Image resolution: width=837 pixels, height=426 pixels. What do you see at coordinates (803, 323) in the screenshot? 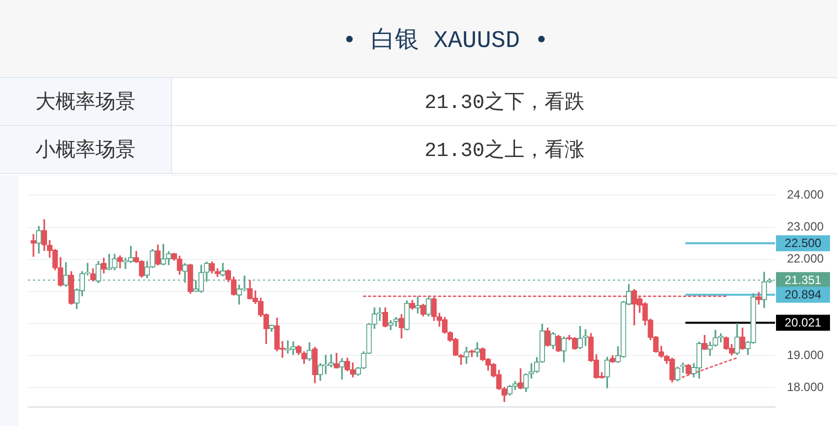
I see `ref-line-label: 20.021` at bounding box center [803, 323].